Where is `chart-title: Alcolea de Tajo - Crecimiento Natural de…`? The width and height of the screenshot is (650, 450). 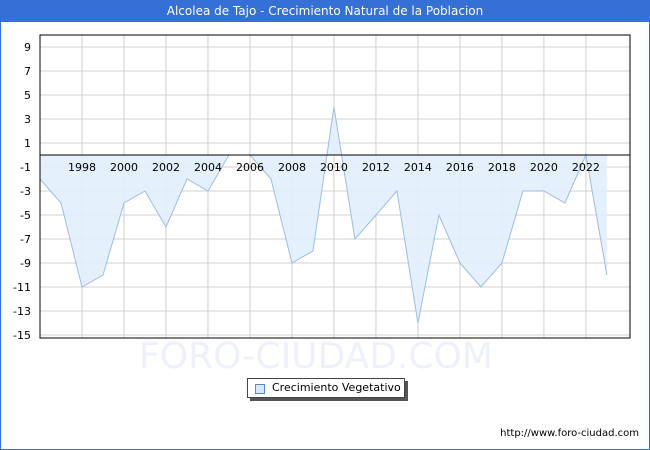
chart-title: Alcolea de Tajo - Crecimiento Natural de… is located at coordinates (325, 11).